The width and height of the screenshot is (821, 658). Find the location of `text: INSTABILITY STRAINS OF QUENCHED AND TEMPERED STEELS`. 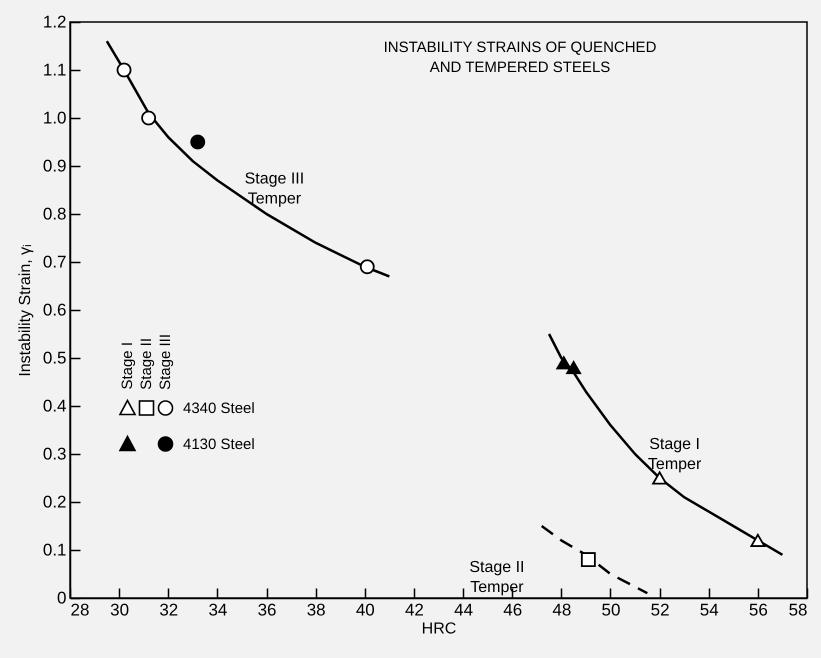

text: INSTABILITY STRAINS OF QUENCHED AND TEMPERED STEELS is located at coordinates (520, 58).